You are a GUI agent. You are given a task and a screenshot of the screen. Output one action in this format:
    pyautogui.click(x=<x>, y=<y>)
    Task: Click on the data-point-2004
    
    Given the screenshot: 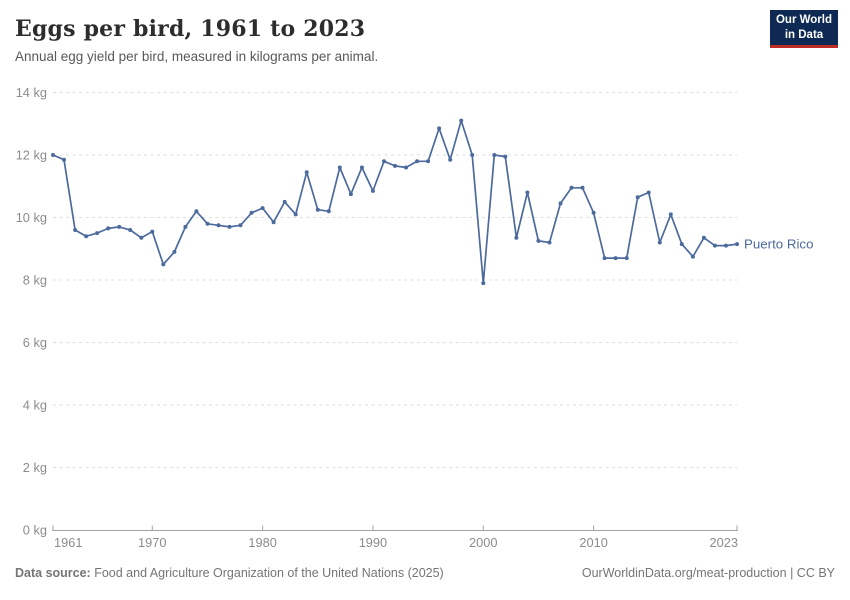 What is the action you would take?
    pyautogui.click(x=527, y=192)
    